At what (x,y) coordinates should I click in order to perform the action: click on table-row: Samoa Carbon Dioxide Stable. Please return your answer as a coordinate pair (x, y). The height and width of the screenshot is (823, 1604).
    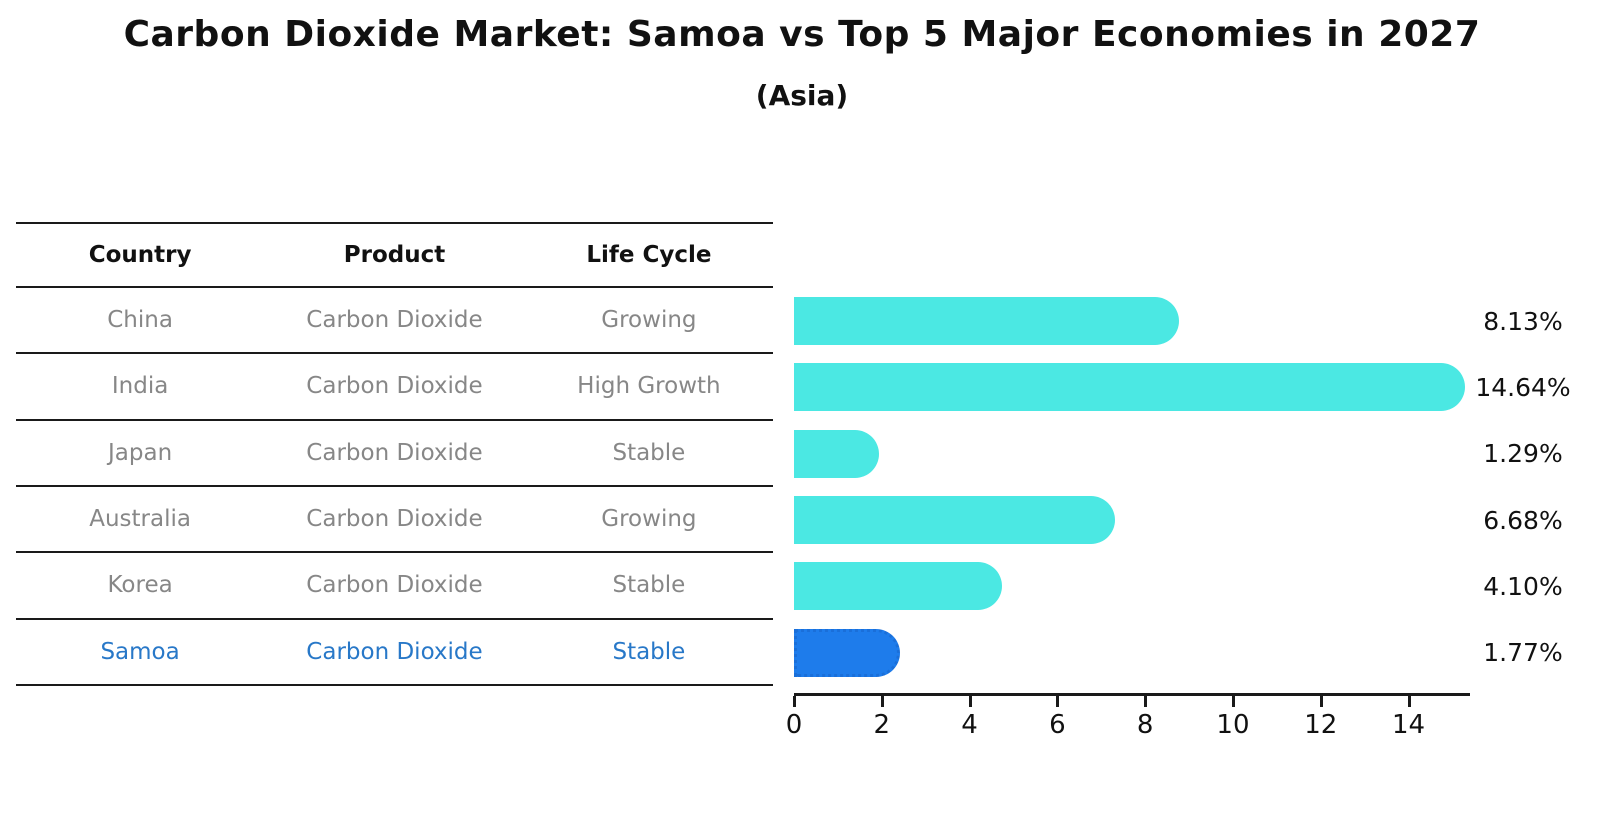
    Looking at the image, I should click on (394, 653).